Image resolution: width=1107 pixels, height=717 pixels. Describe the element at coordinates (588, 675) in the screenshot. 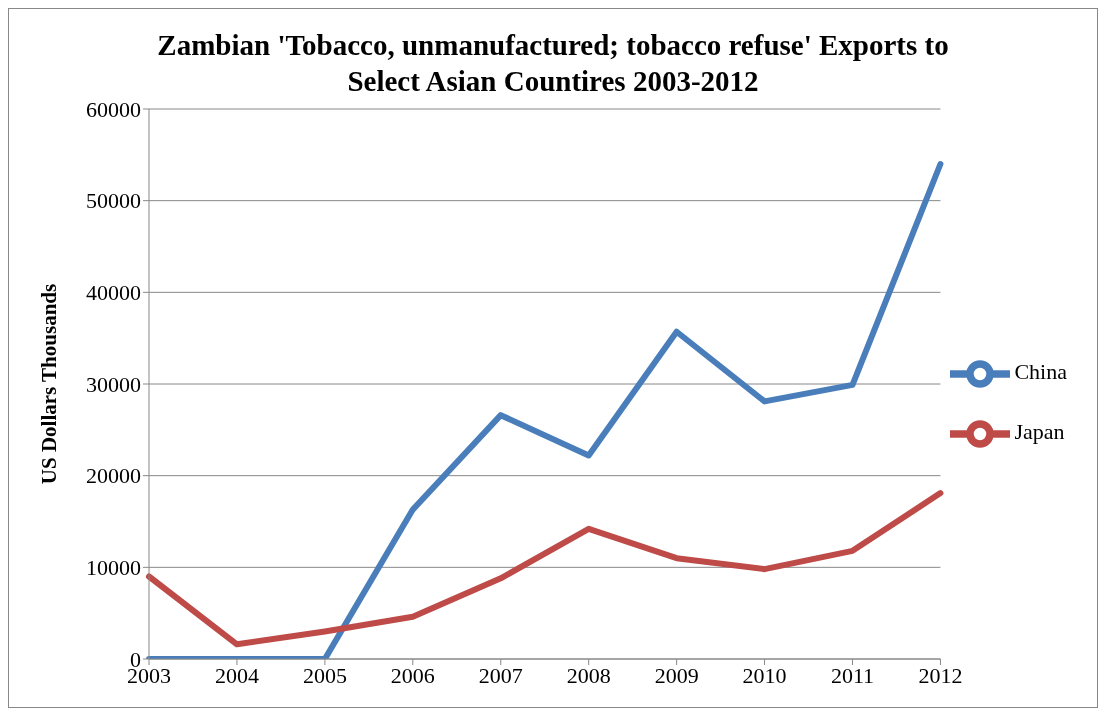

I see `x-tick-label: 2008` at that location.